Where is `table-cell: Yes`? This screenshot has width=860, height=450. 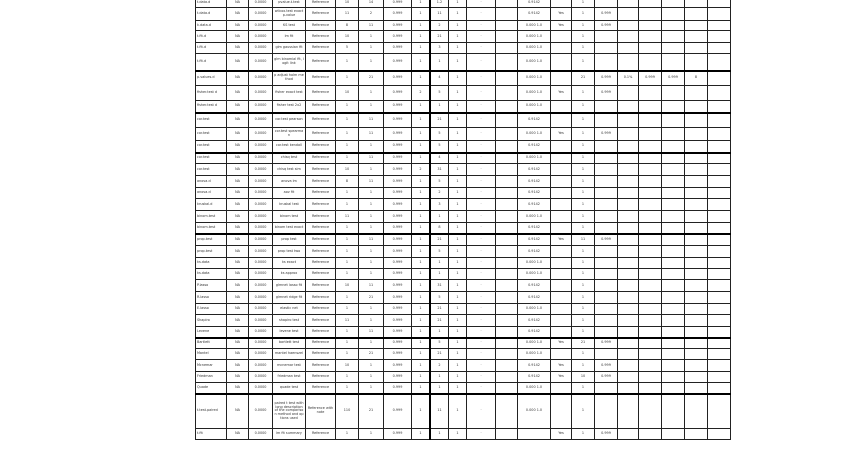
table-cell: Yes is located at coordinates (561, 14).